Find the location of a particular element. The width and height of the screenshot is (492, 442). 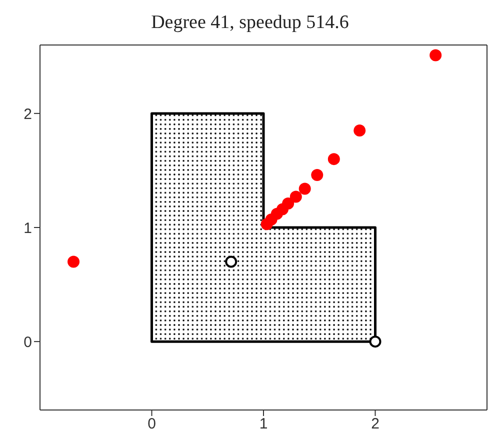

y-tick-label: 1 is located at coordinates (28, 228).